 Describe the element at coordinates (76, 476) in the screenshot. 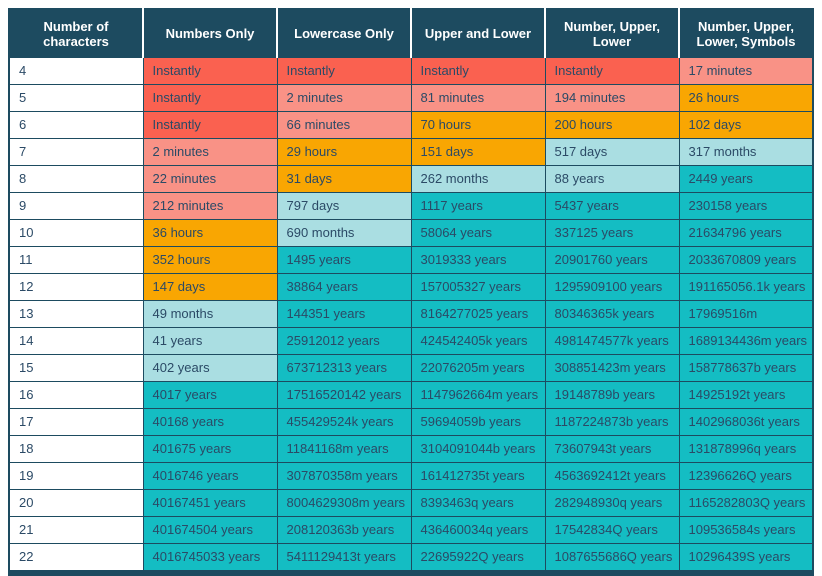

I see `char-count-cell: 19` at that location.